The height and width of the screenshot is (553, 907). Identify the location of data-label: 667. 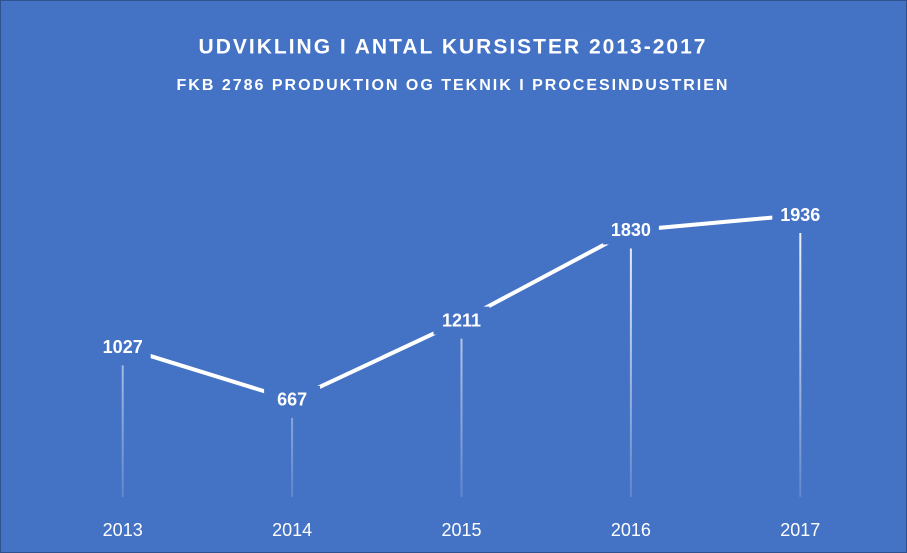
(292, 400).